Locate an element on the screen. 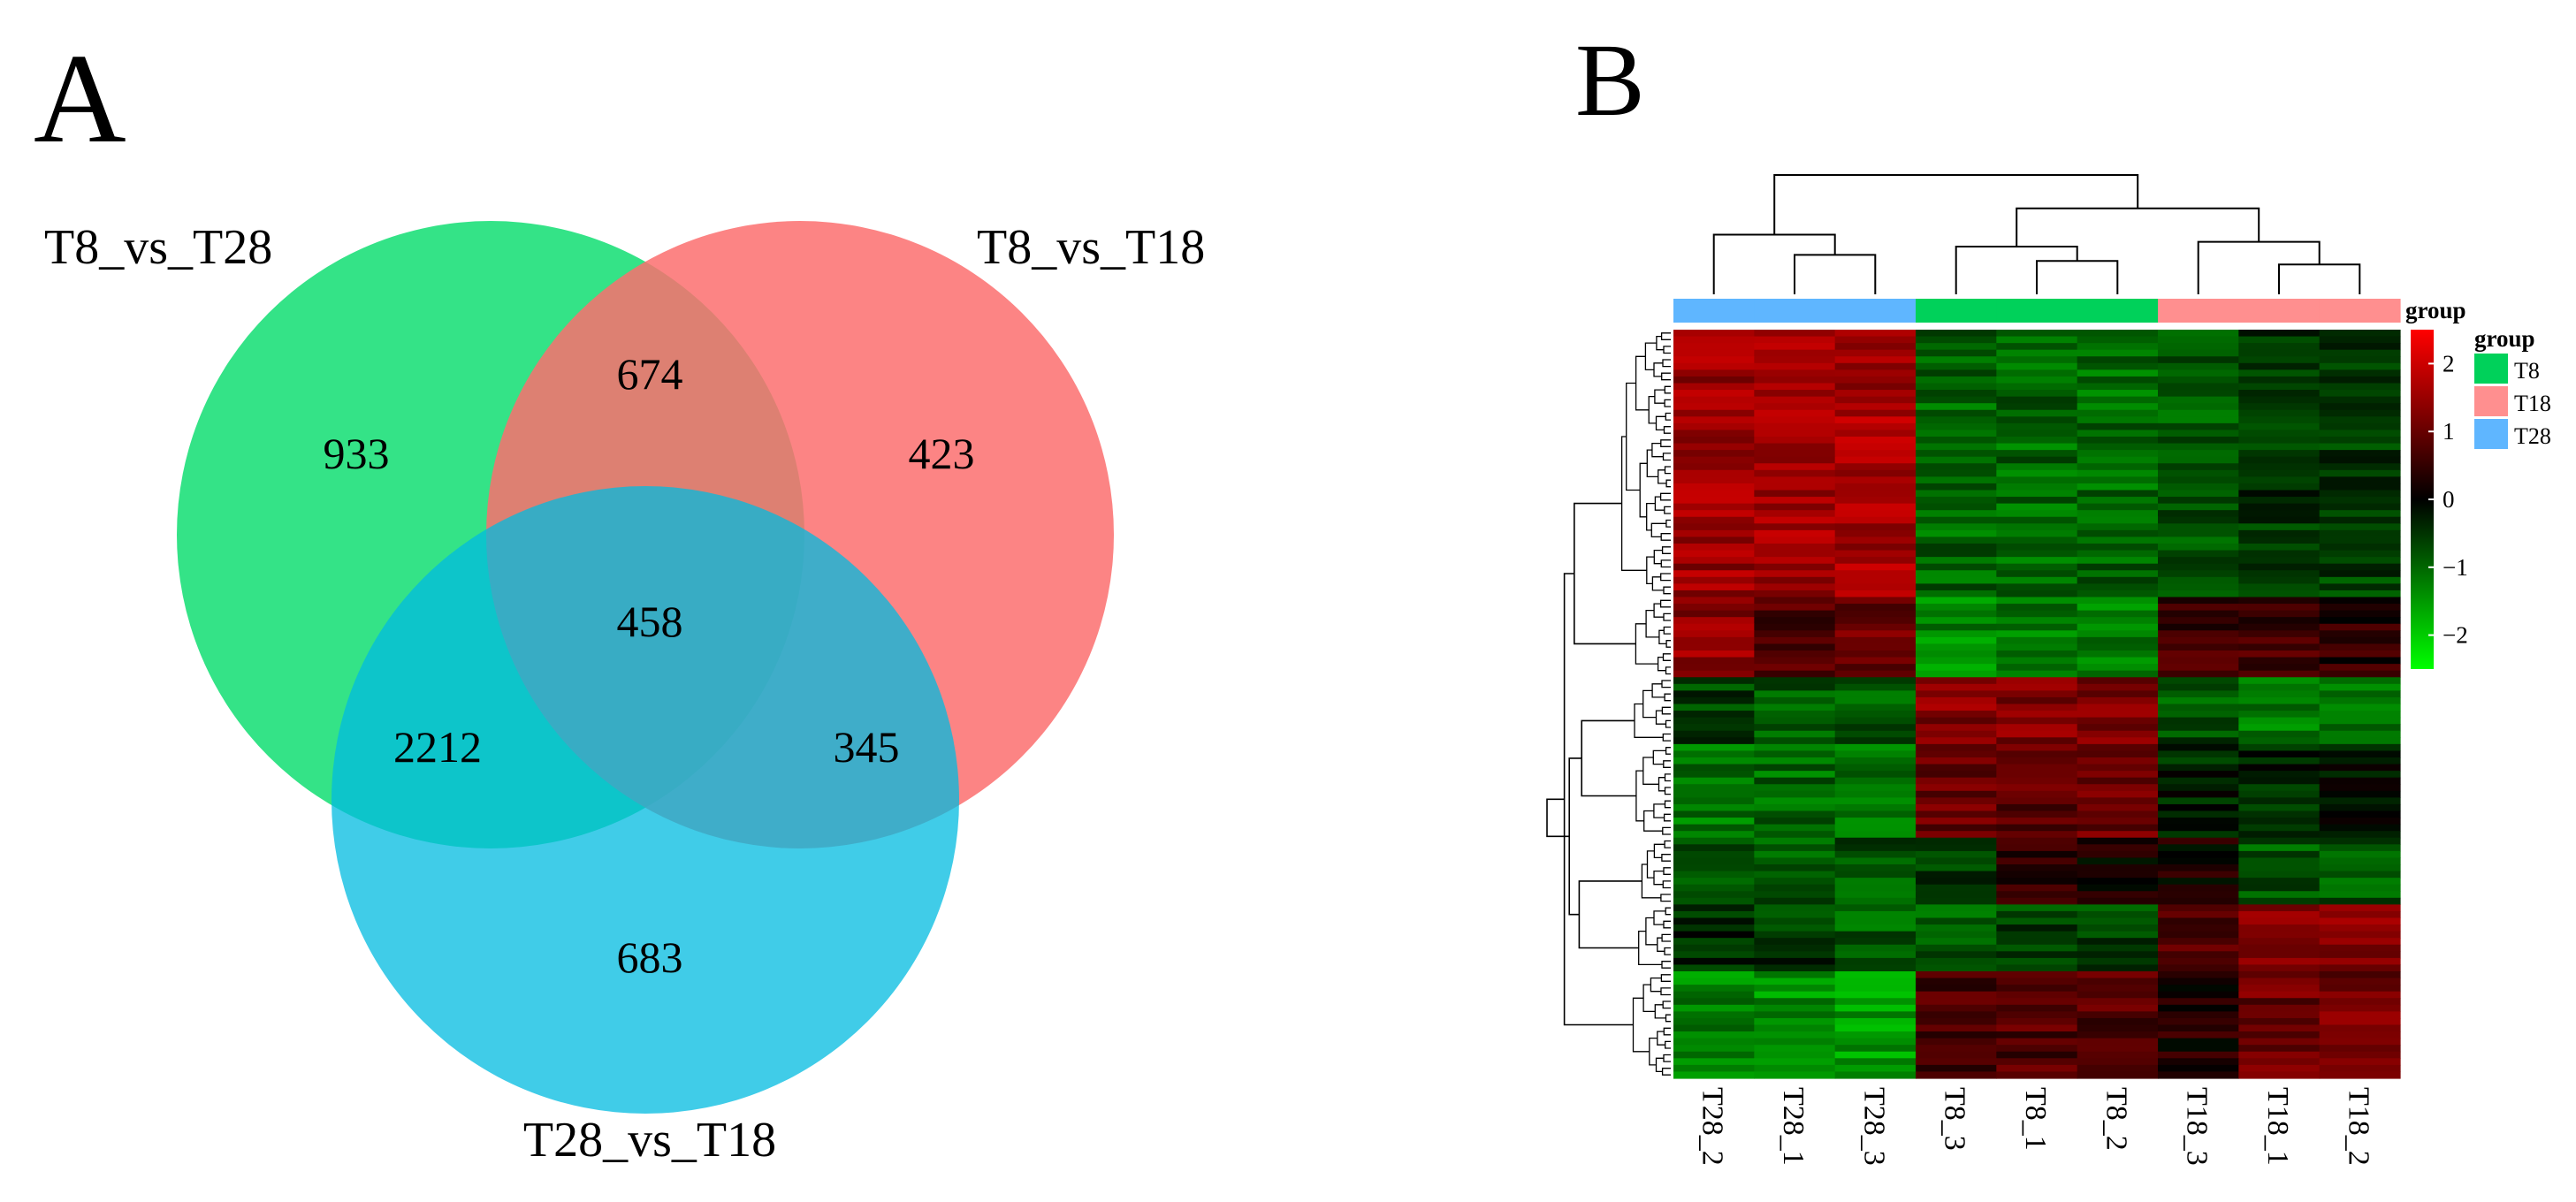 This screenshot has height=1202, width=2576. column-label: T18_2 is located at coordinates (2358, 1127).